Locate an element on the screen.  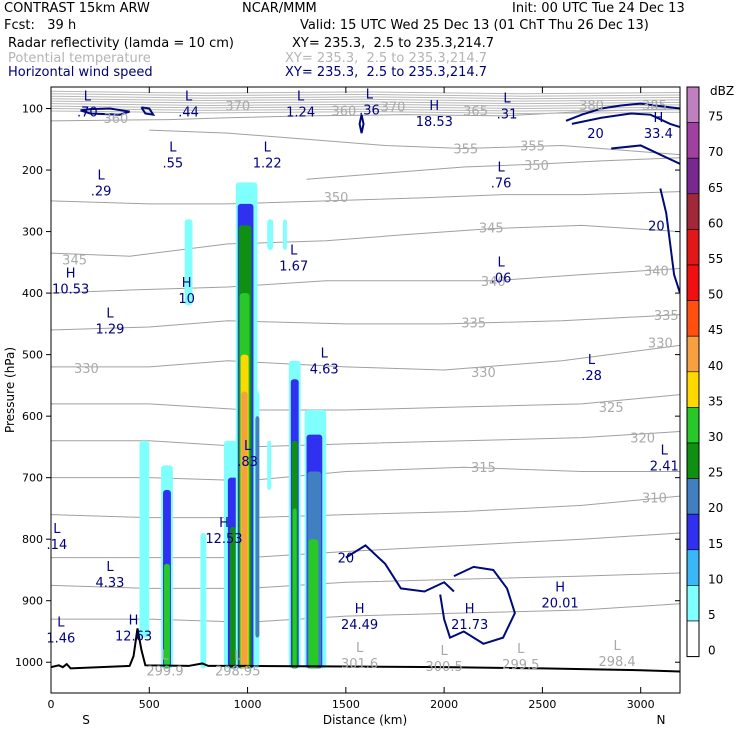
field-theta-xy: XY= 235.3, 2.5 to 235.3,214.7 is located at coordinates (386, 58).